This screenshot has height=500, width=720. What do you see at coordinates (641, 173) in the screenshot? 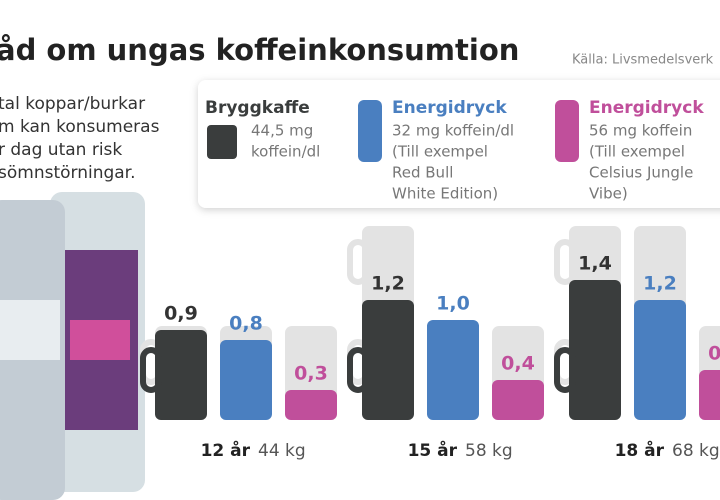
I see `legend-detail: Celsius Jungle` at bounding box center [641, 173].